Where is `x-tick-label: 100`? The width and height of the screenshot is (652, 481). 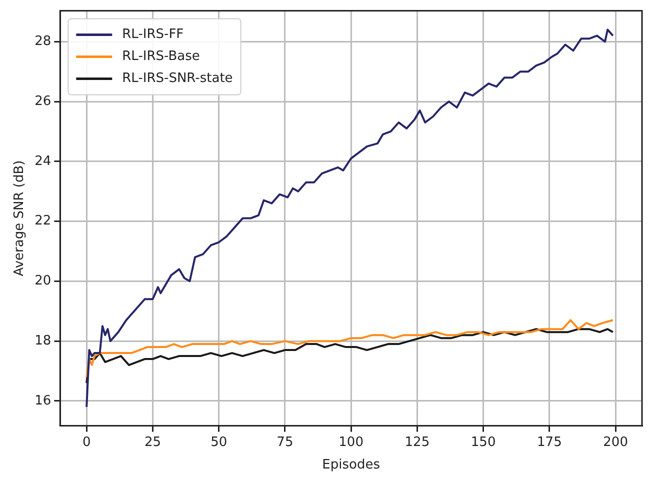 x-tick-label: 100 is located at coordinates (351, 442).